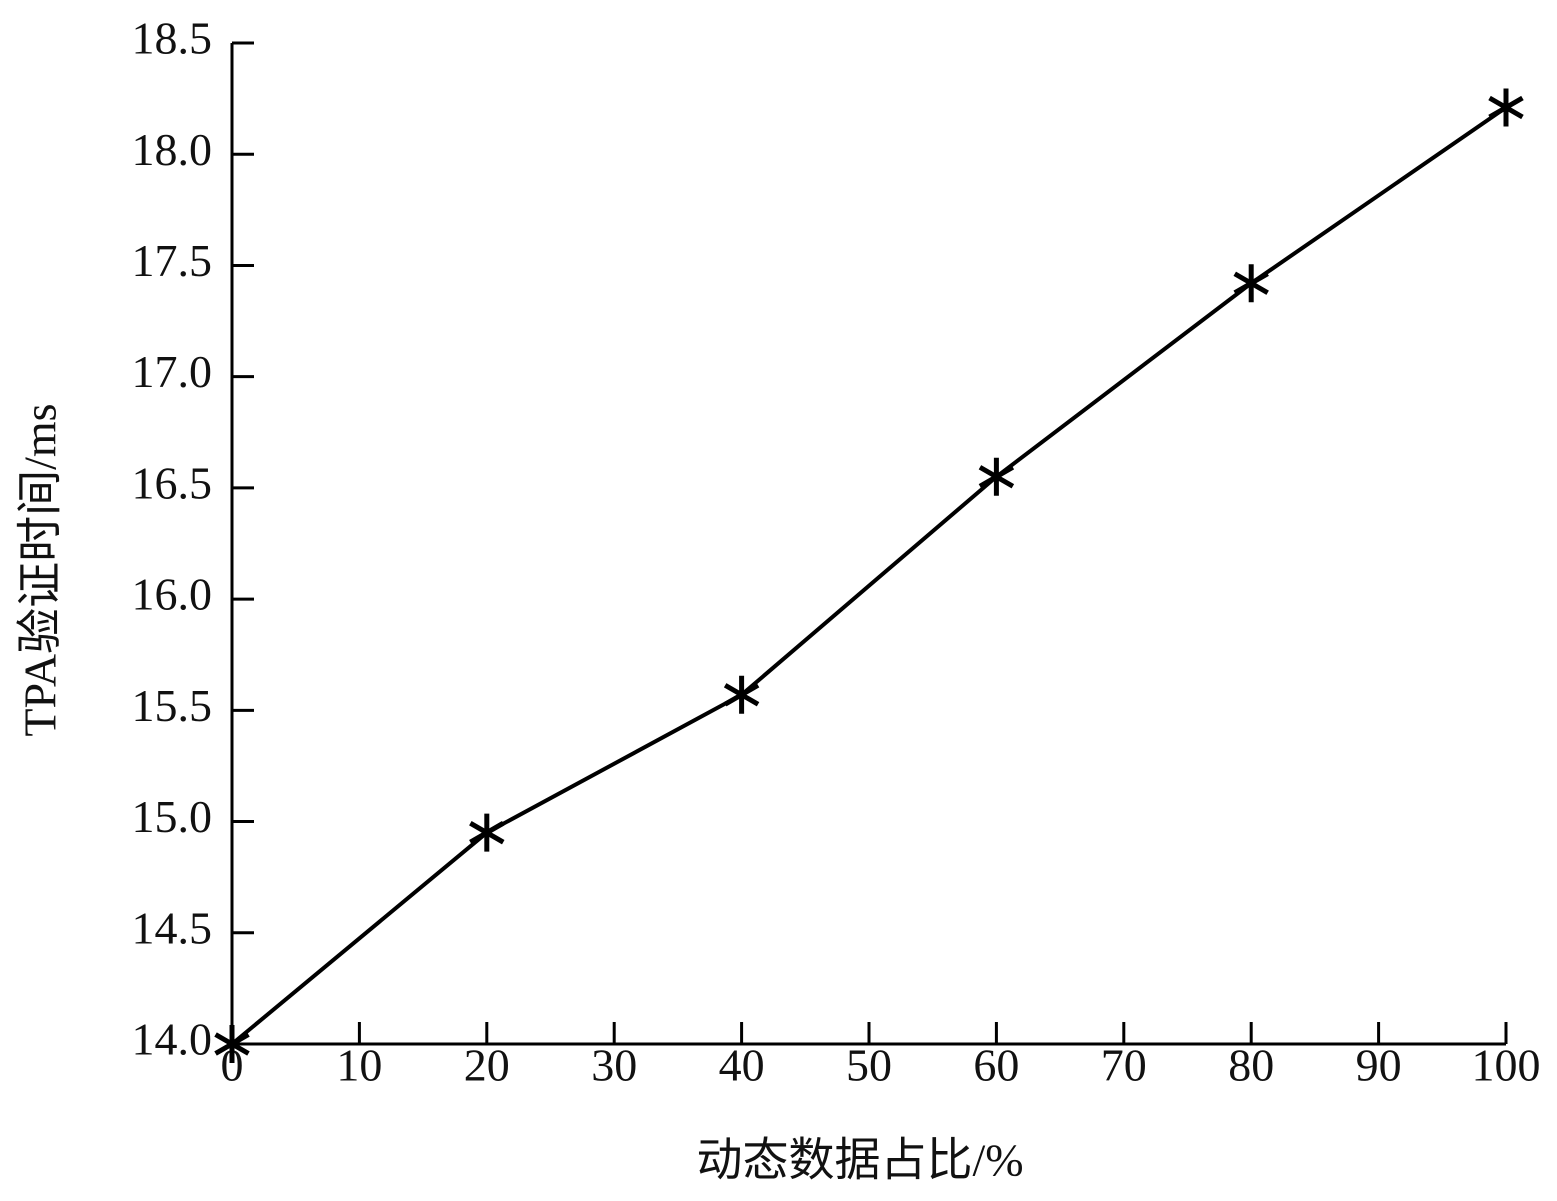  I want to click on x-tick-label: 60, so click(996, 1065).